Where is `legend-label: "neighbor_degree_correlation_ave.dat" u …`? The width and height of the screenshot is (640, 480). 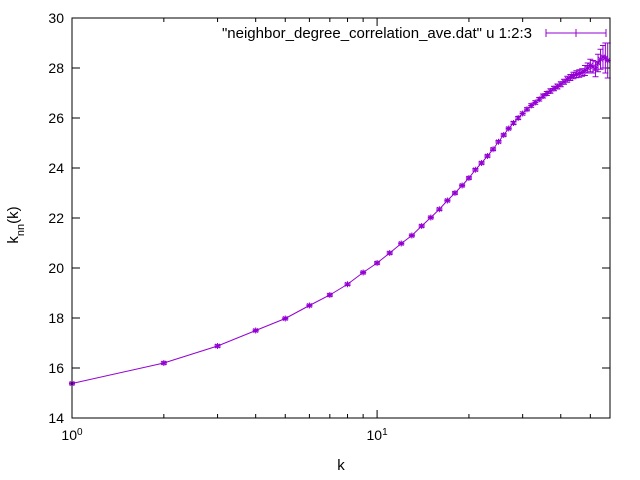
legend-label: "neighbor_degree_correlation_ave.dat" u … is located at coordinates (377, 33).